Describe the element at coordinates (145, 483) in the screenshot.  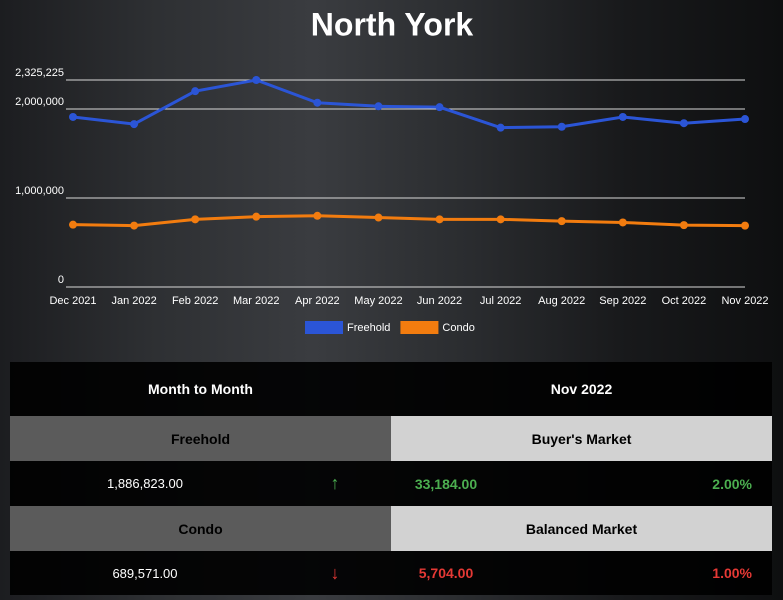
I see `price: 1,886,823.00` at that location.